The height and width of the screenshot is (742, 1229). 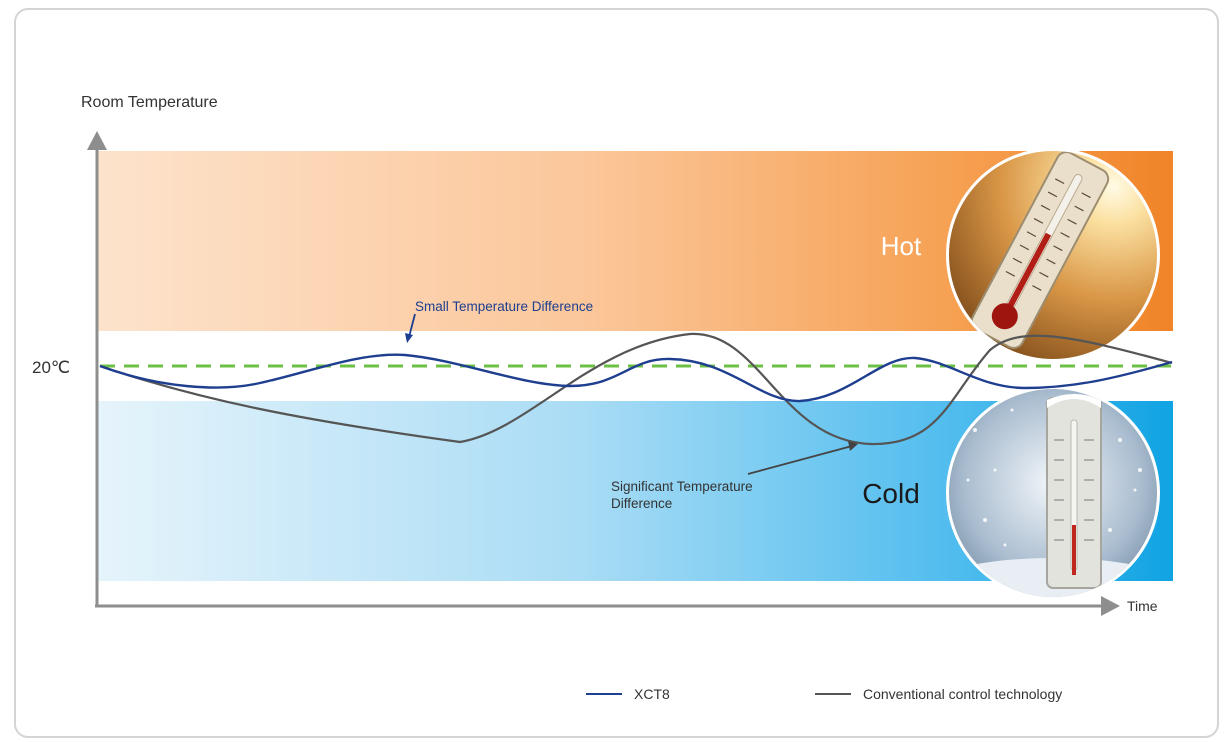 I want to click on y-axis, so click(x=97, y=368).